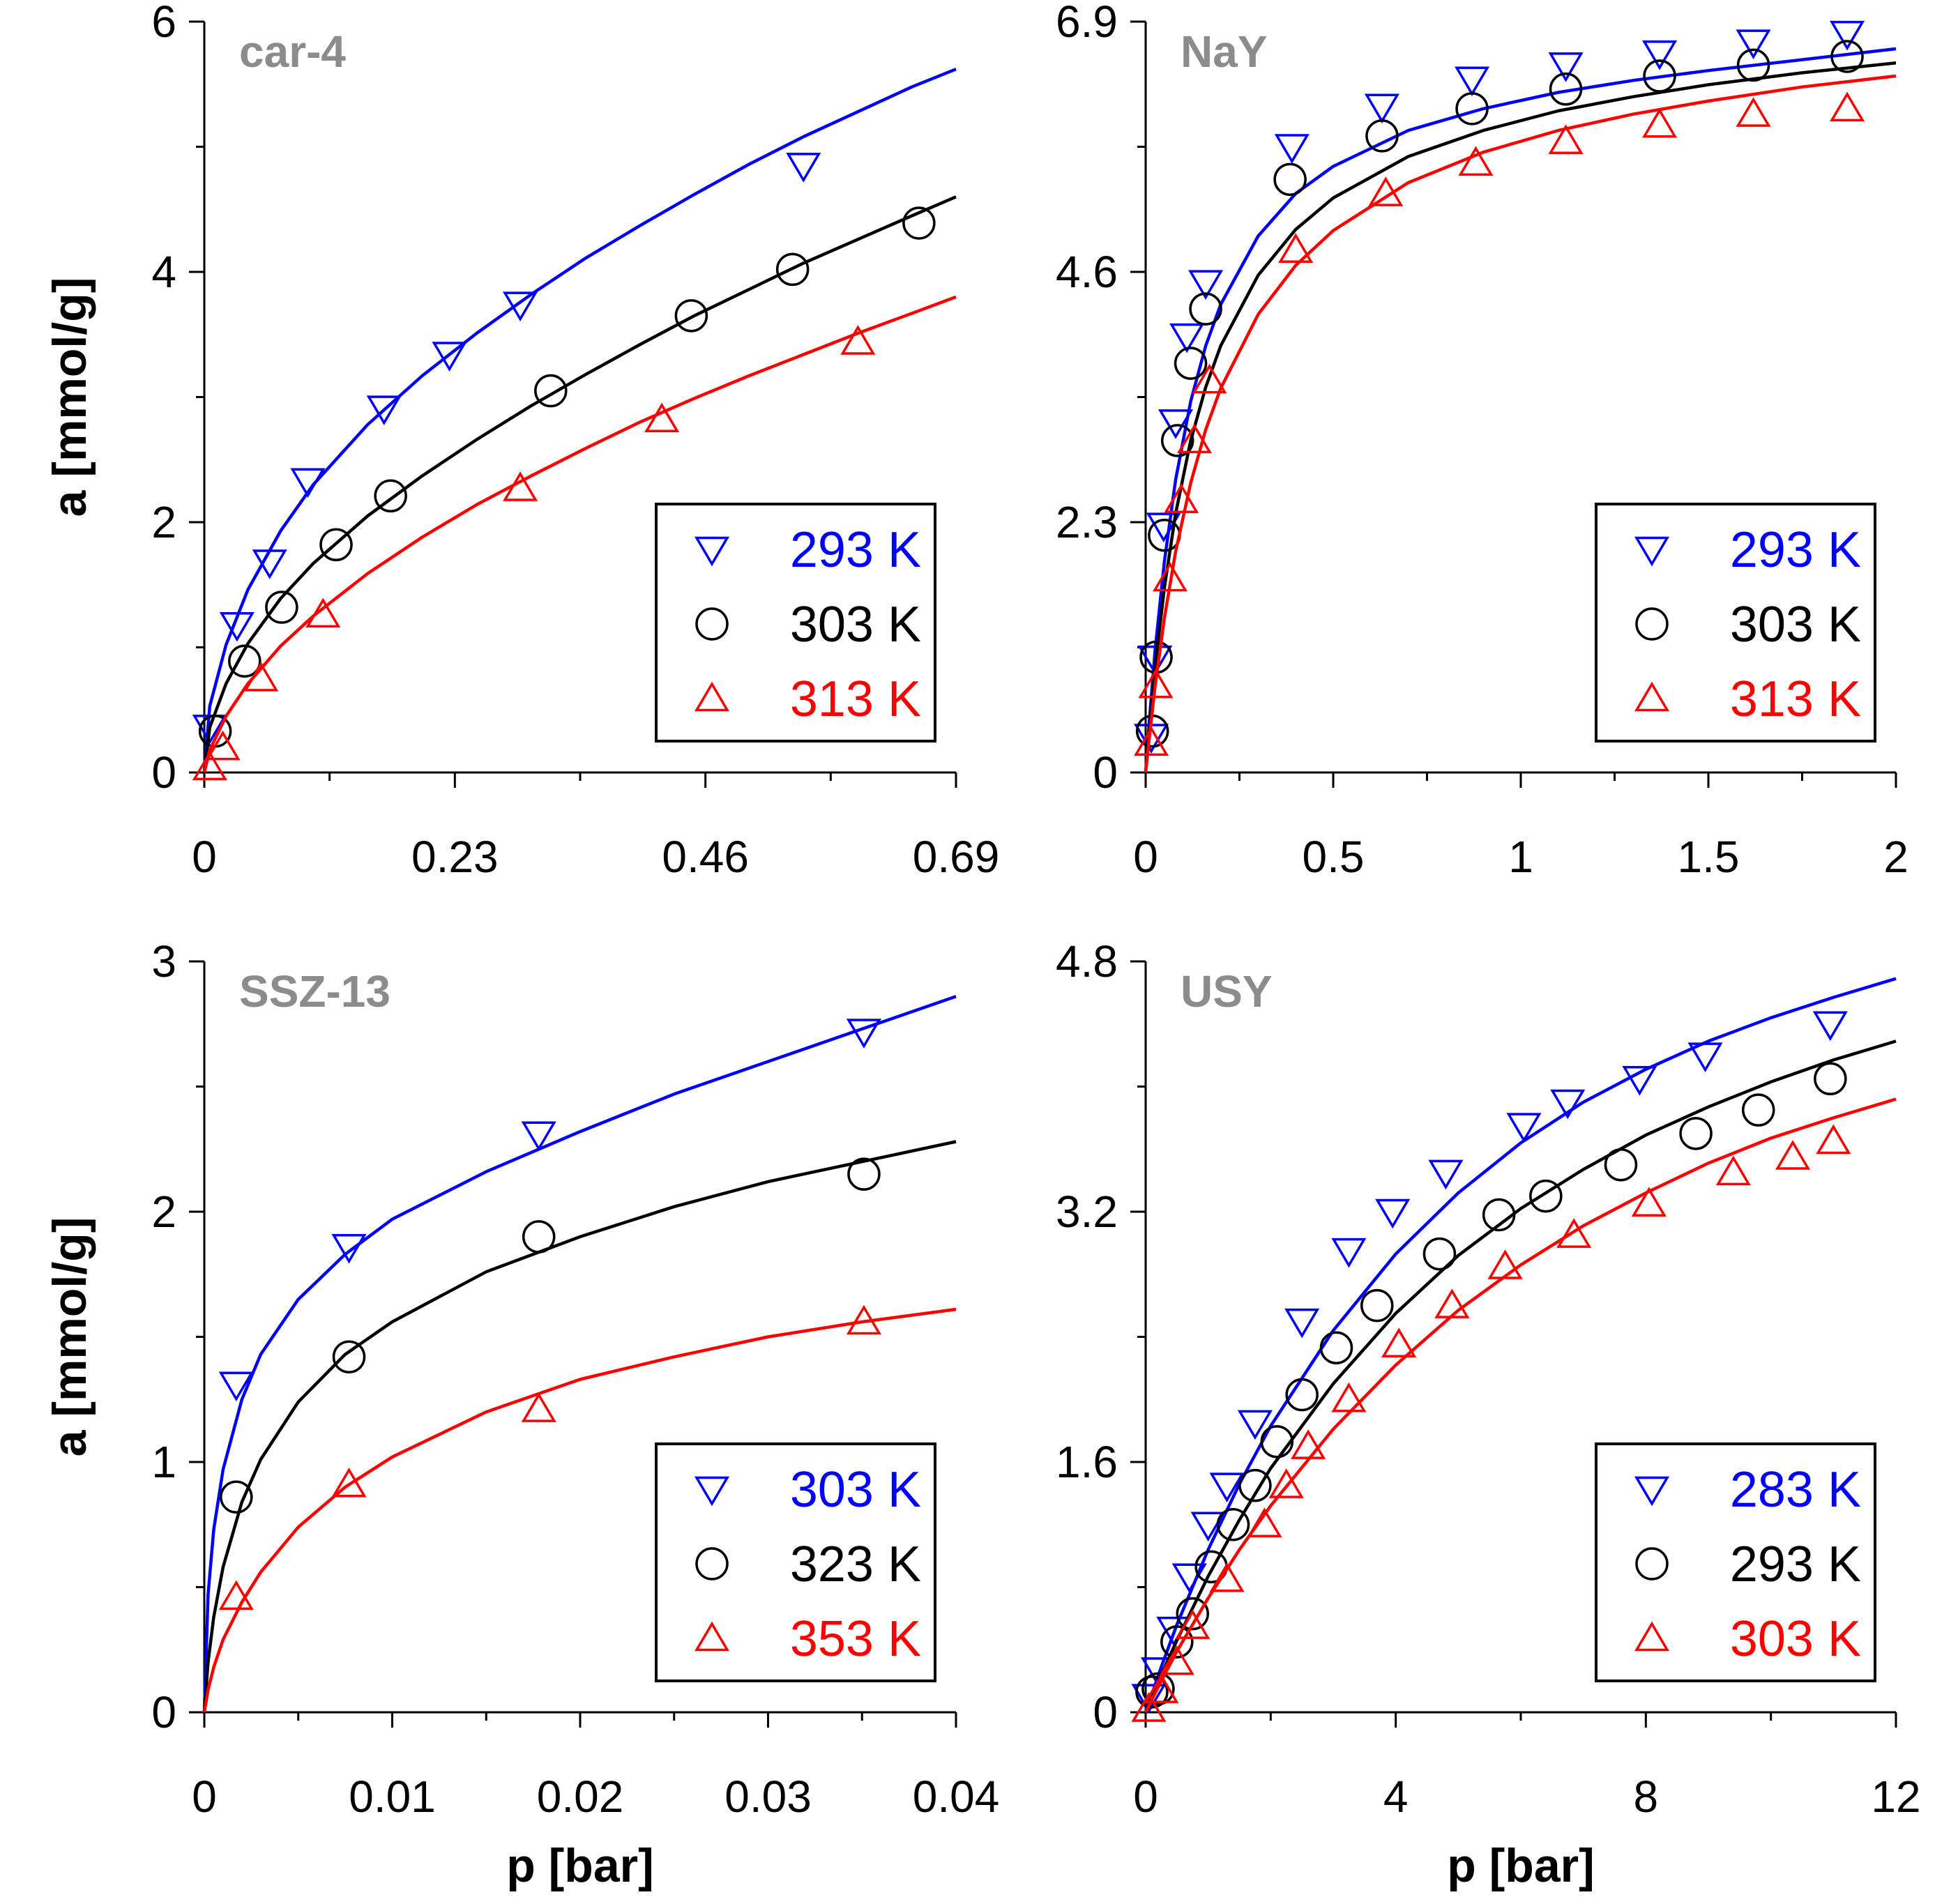 The image size is (1958, 1904). Describe the element at coordinates (957, 1797) in the screenshot. I see `x-tick-label: 0.04` at that location.